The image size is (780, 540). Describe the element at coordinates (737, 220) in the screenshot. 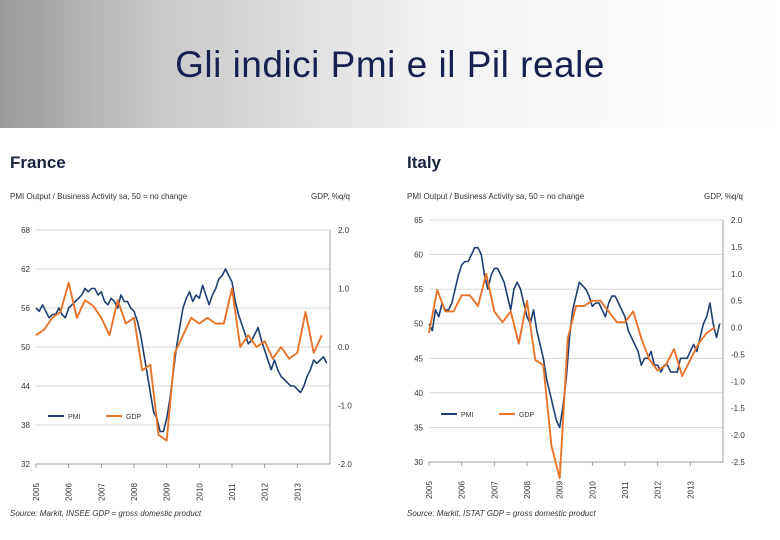

I see `italy-y-right-tick: 2.0` at that location.